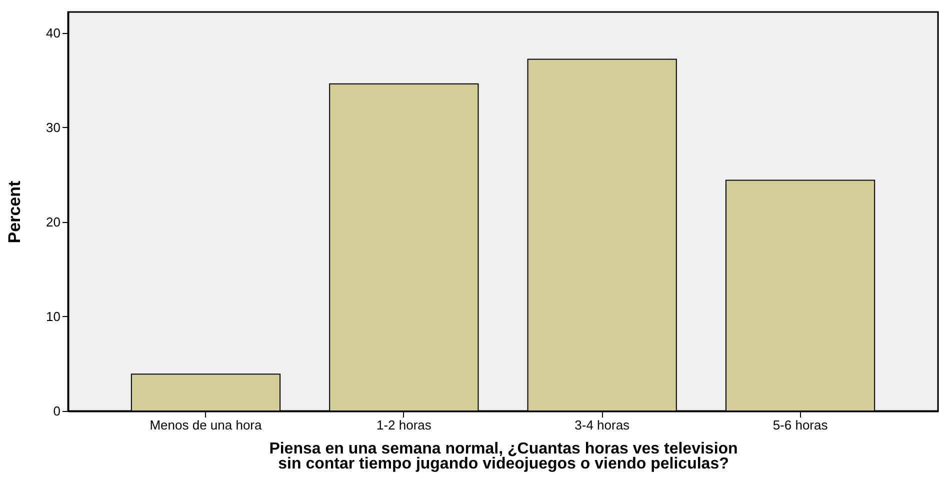  Describe the element at coordinates (602, 425) in the screenshot. I see `x-tick-label: 3-4 horas` at that location.